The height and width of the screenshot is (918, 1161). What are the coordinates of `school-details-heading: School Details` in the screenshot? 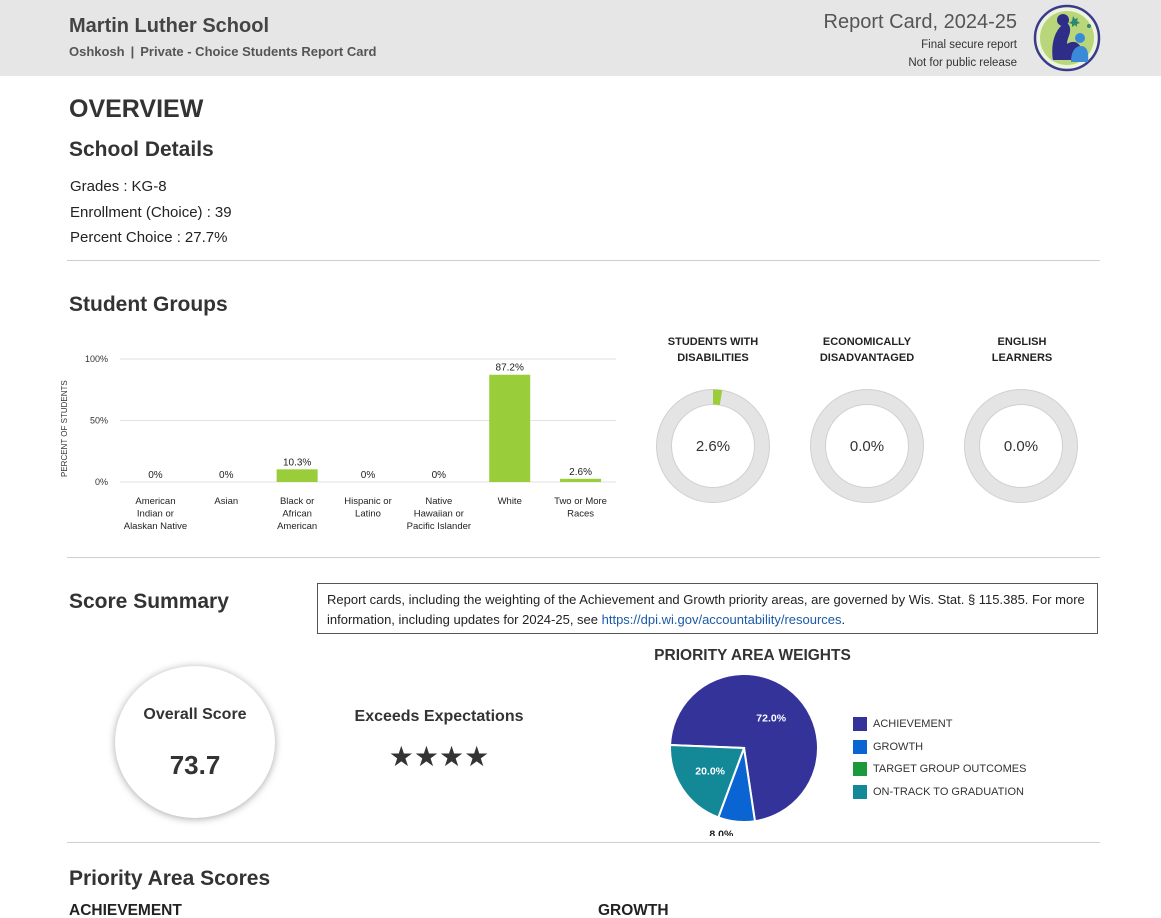 It's located at (141, 149).